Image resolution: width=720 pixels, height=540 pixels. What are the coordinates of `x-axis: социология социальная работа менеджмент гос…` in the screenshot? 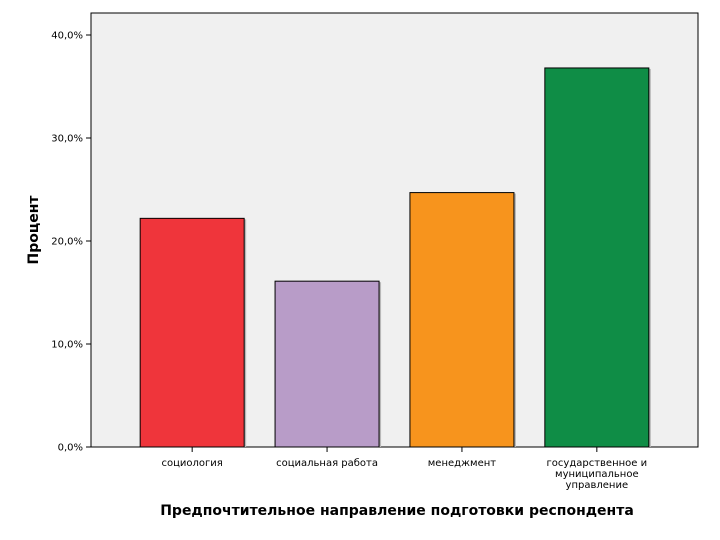 It's located at (405, 469).